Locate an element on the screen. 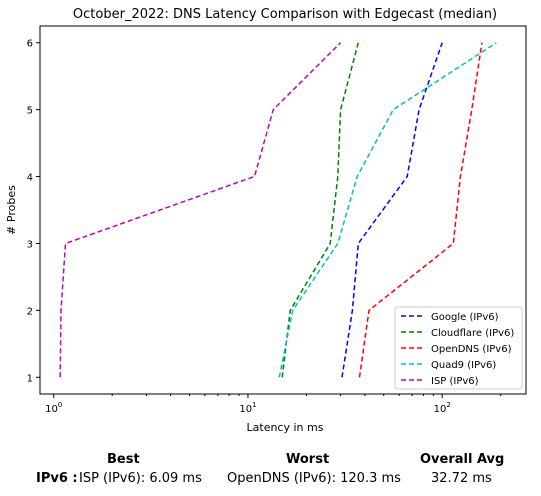 Image resolution: width=541 pixels, height=496 pixels. series-line-cloudflare is located at coordinates (320, 210).